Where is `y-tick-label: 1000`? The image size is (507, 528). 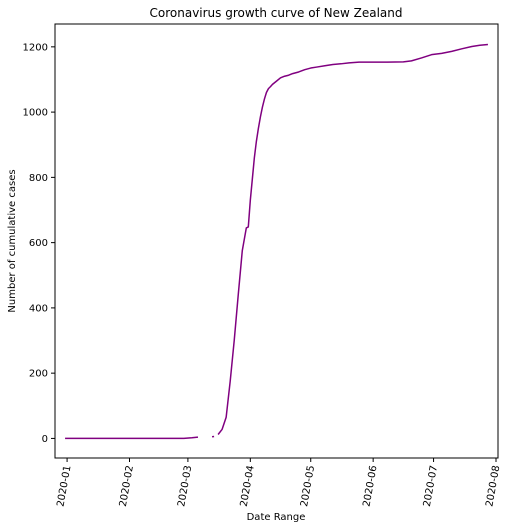
y-tick-label: 1000 is located at coordinates (35, 113).